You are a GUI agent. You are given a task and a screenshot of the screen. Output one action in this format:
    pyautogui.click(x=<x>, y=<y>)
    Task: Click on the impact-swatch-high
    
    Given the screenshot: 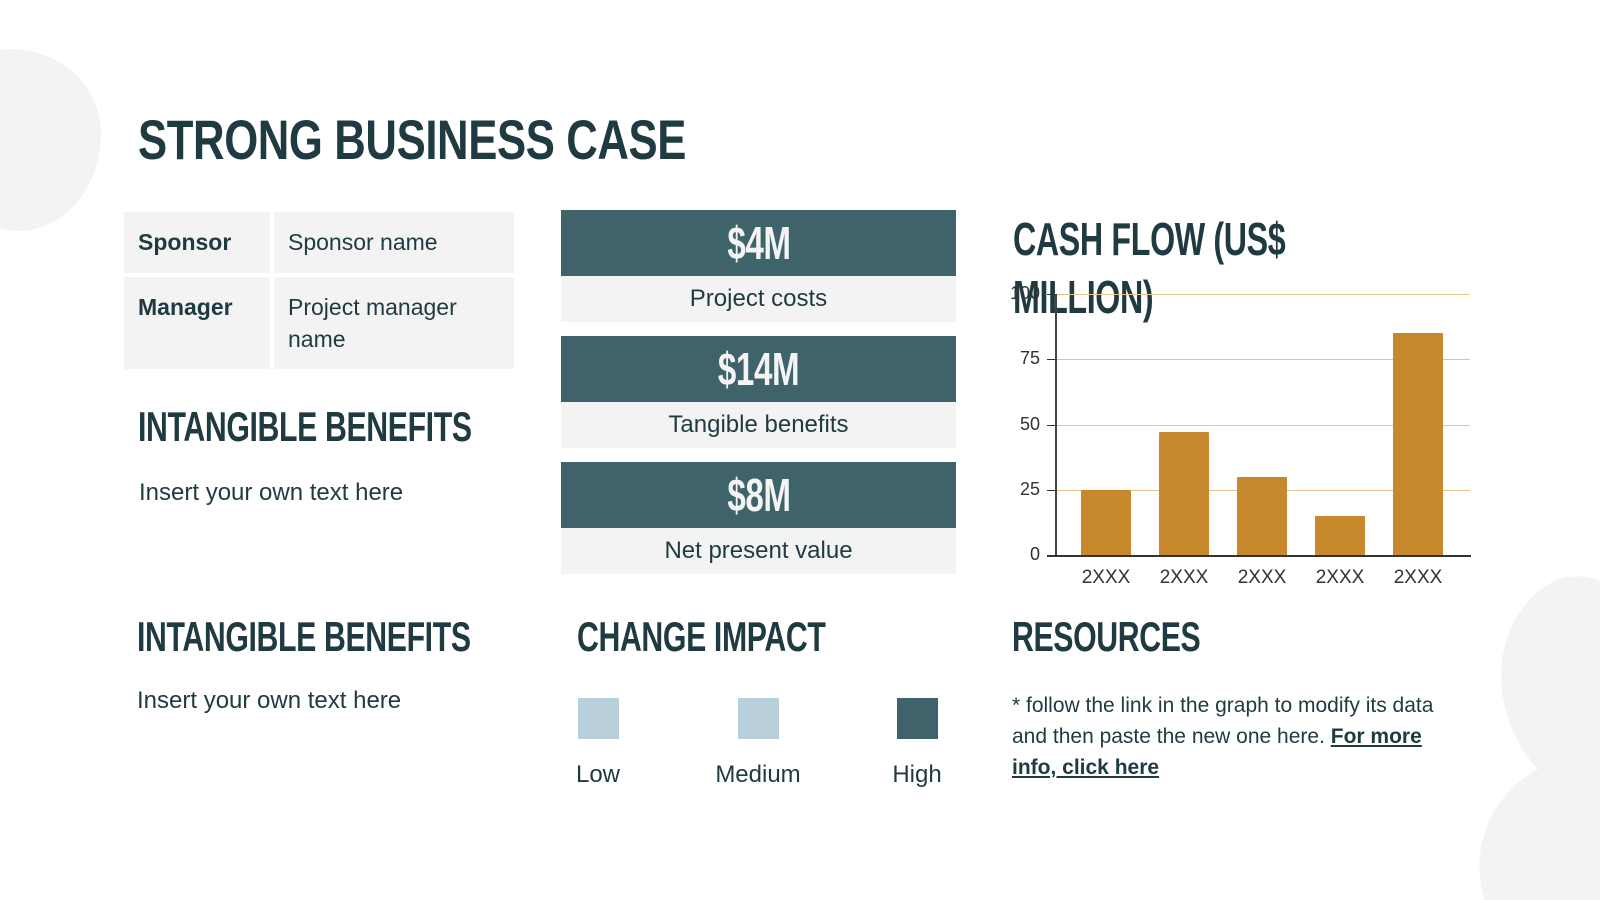 What is the action you would take?
    pyautogui.click(x=917, y=718)
    